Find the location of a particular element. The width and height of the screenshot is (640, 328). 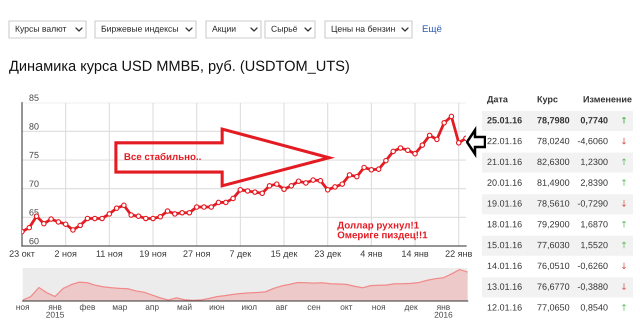

x-tick-label: июл is located at coordinates (249, 307).